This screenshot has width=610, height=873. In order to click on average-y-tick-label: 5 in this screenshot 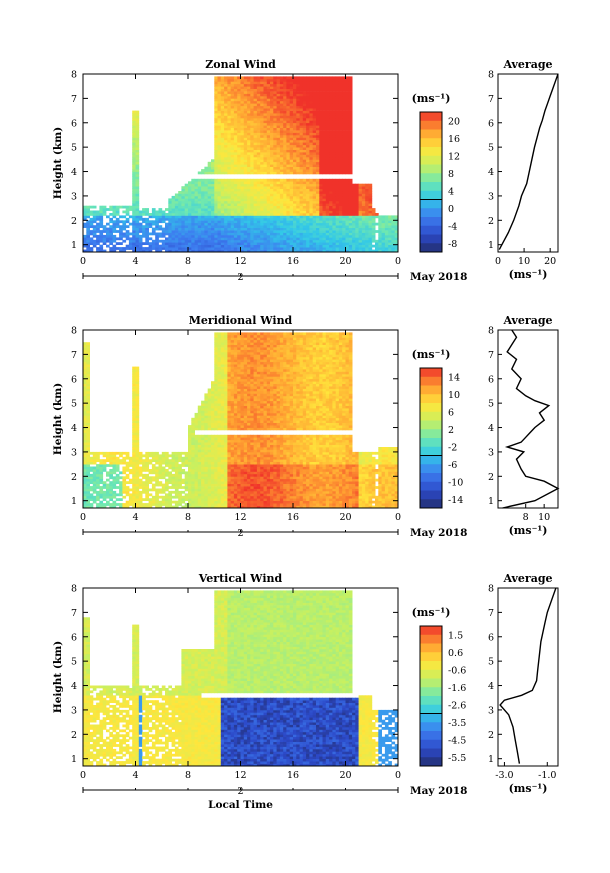, I will do `click(491, 662)`.